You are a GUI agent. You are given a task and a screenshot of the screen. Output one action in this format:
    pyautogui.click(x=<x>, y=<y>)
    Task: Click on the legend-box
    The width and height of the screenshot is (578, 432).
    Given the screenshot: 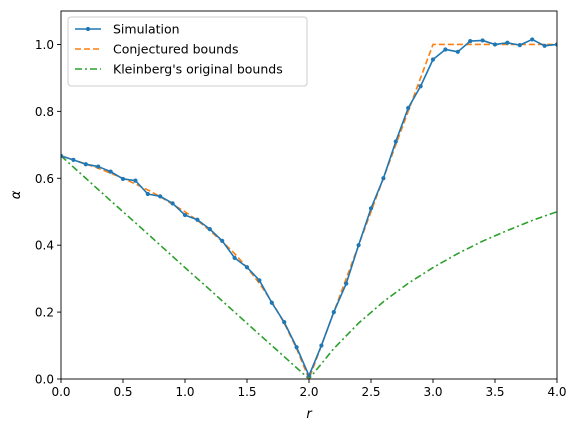 What is the action you would take?
    pyautogui.click(x=187, y=51)
    